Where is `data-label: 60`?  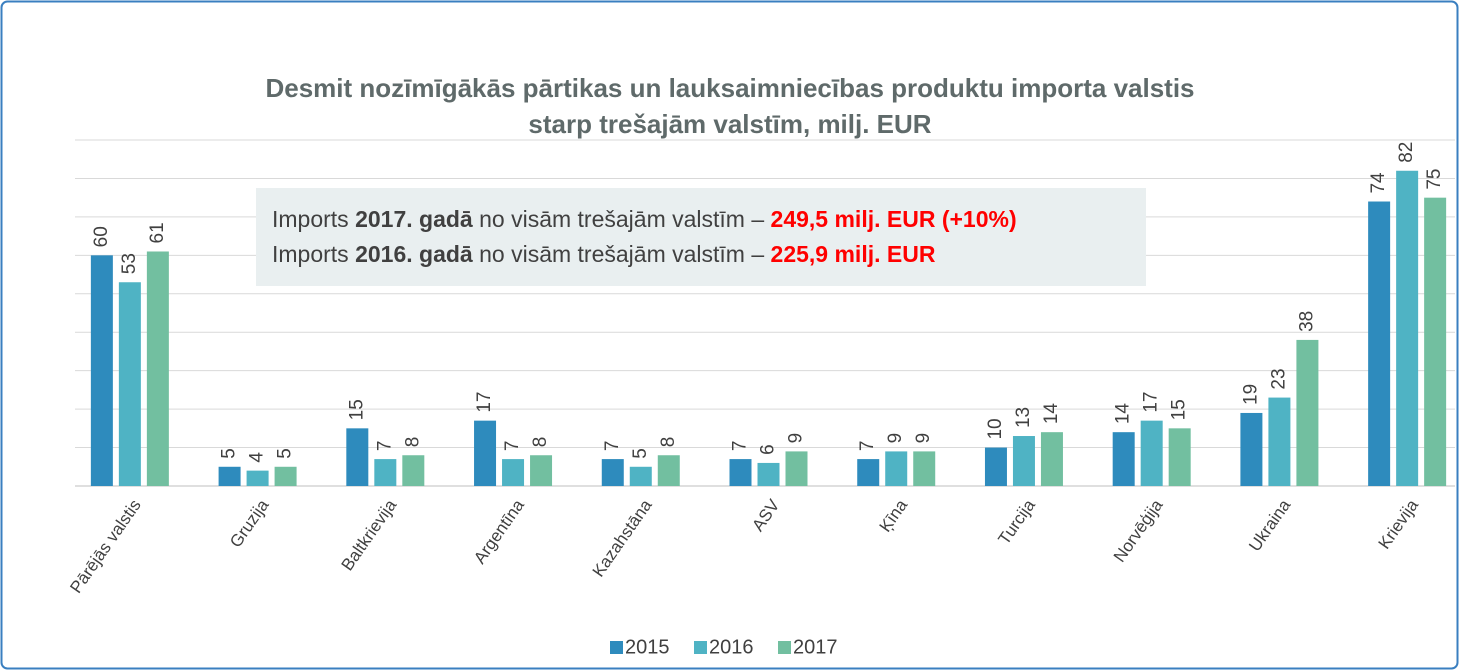
data-label: 60 is located at coordinates (101, 236).